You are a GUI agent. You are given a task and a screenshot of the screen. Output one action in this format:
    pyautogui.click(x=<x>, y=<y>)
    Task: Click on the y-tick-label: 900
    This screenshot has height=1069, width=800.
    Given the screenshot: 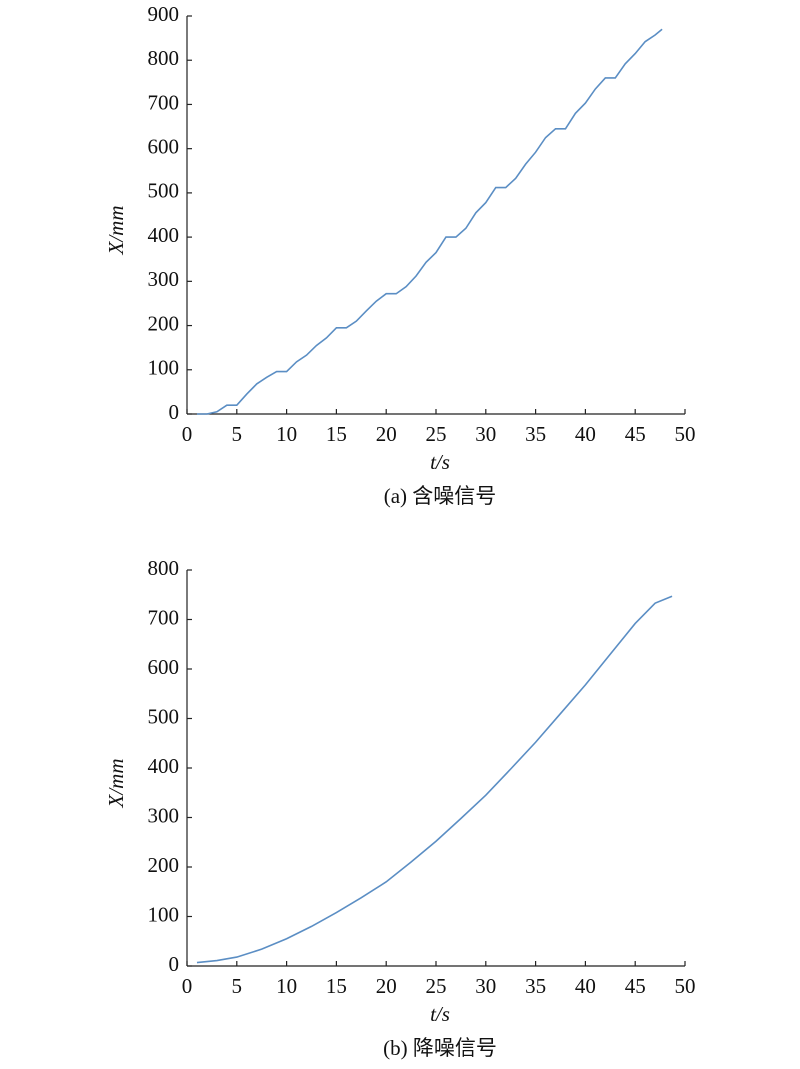 What is the action you would take?
    pyautogui.click(x=164, y=14)
    